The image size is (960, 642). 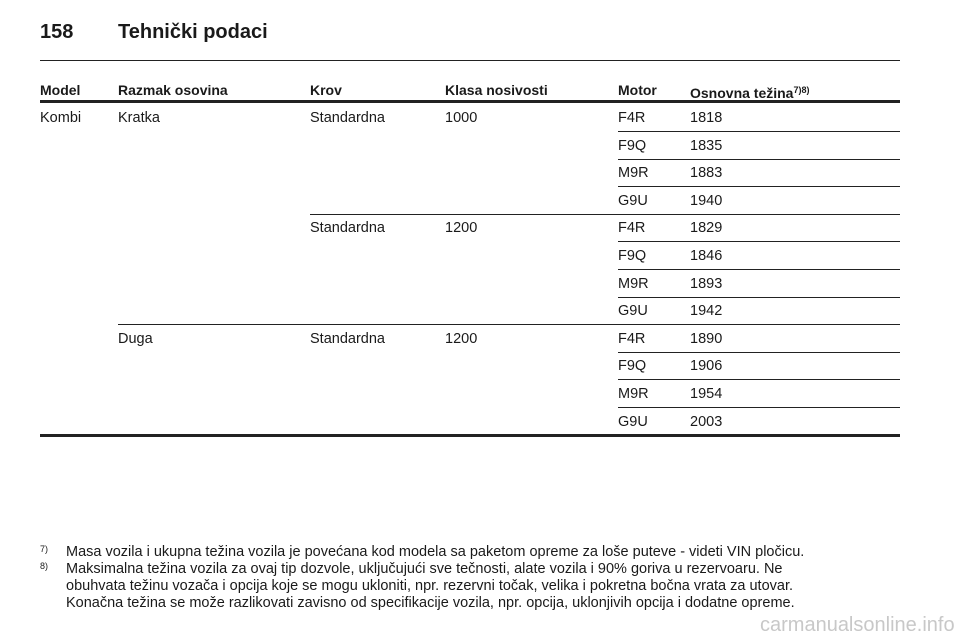 What do you see at coordinates (470, 101) in the screenshot?
I see `table-header-rule` at bounding box center [470, 101].